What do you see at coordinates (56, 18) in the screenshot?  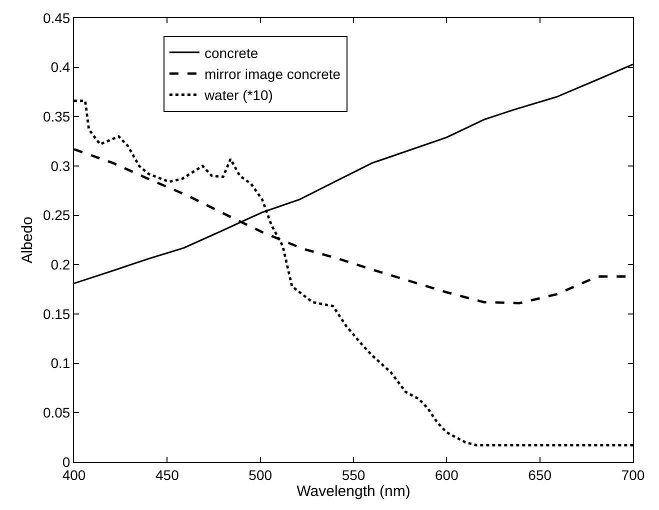 I see `y-tick-label: 0.45` at bounding box center [56, 18].